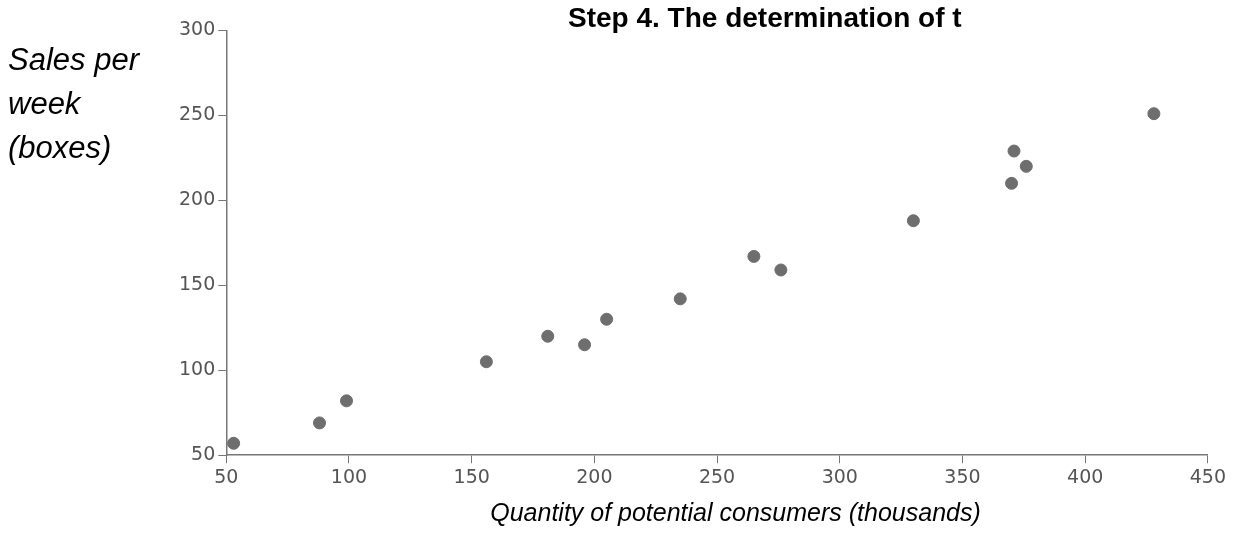 Image resolution: width=1237 pixels, height=545 pixels. Describe the element at coordinates (197, 283) in the screenshot. I see `y-tick-label: 150` at that location.